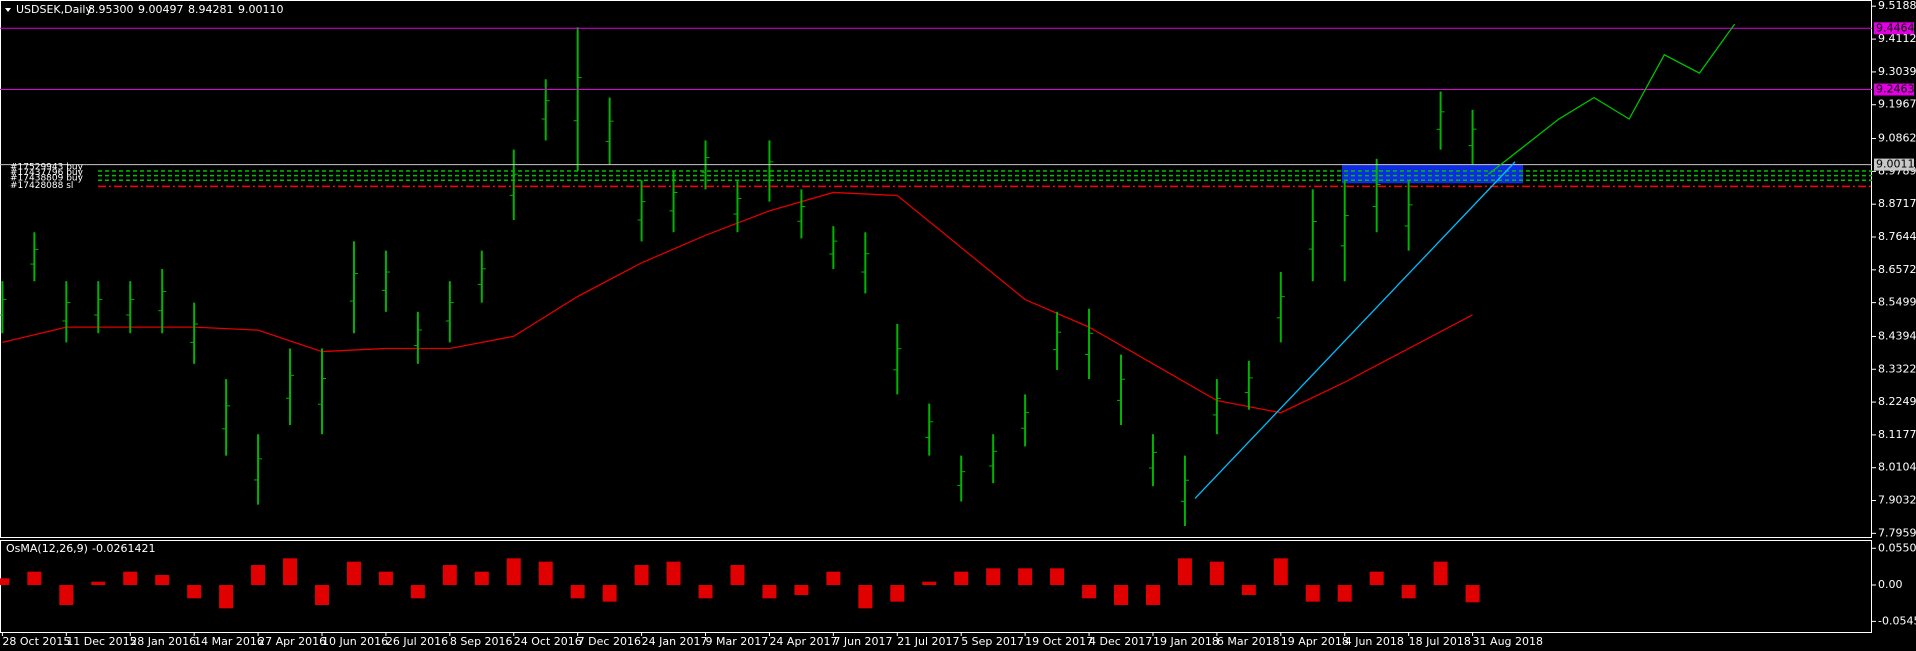 The height and width of the screenshot is (651, 1916). Describe the element at coordinates (47, 179) in the screenshot. I see `order-label: #17438809 buy` at that location.